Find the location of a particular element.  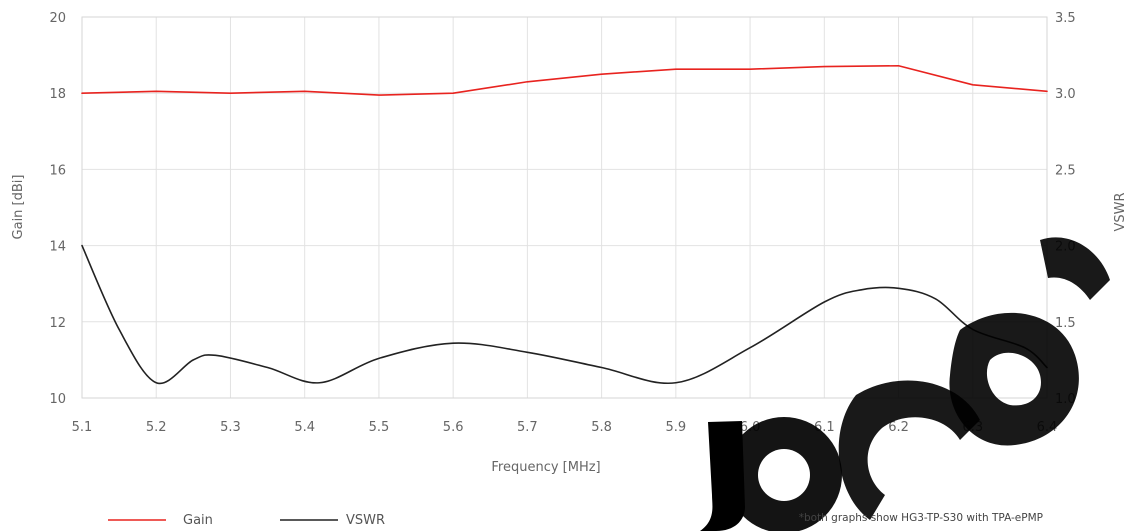

y-axis-right-title: VSWR is located at coordinates (1120, 211).